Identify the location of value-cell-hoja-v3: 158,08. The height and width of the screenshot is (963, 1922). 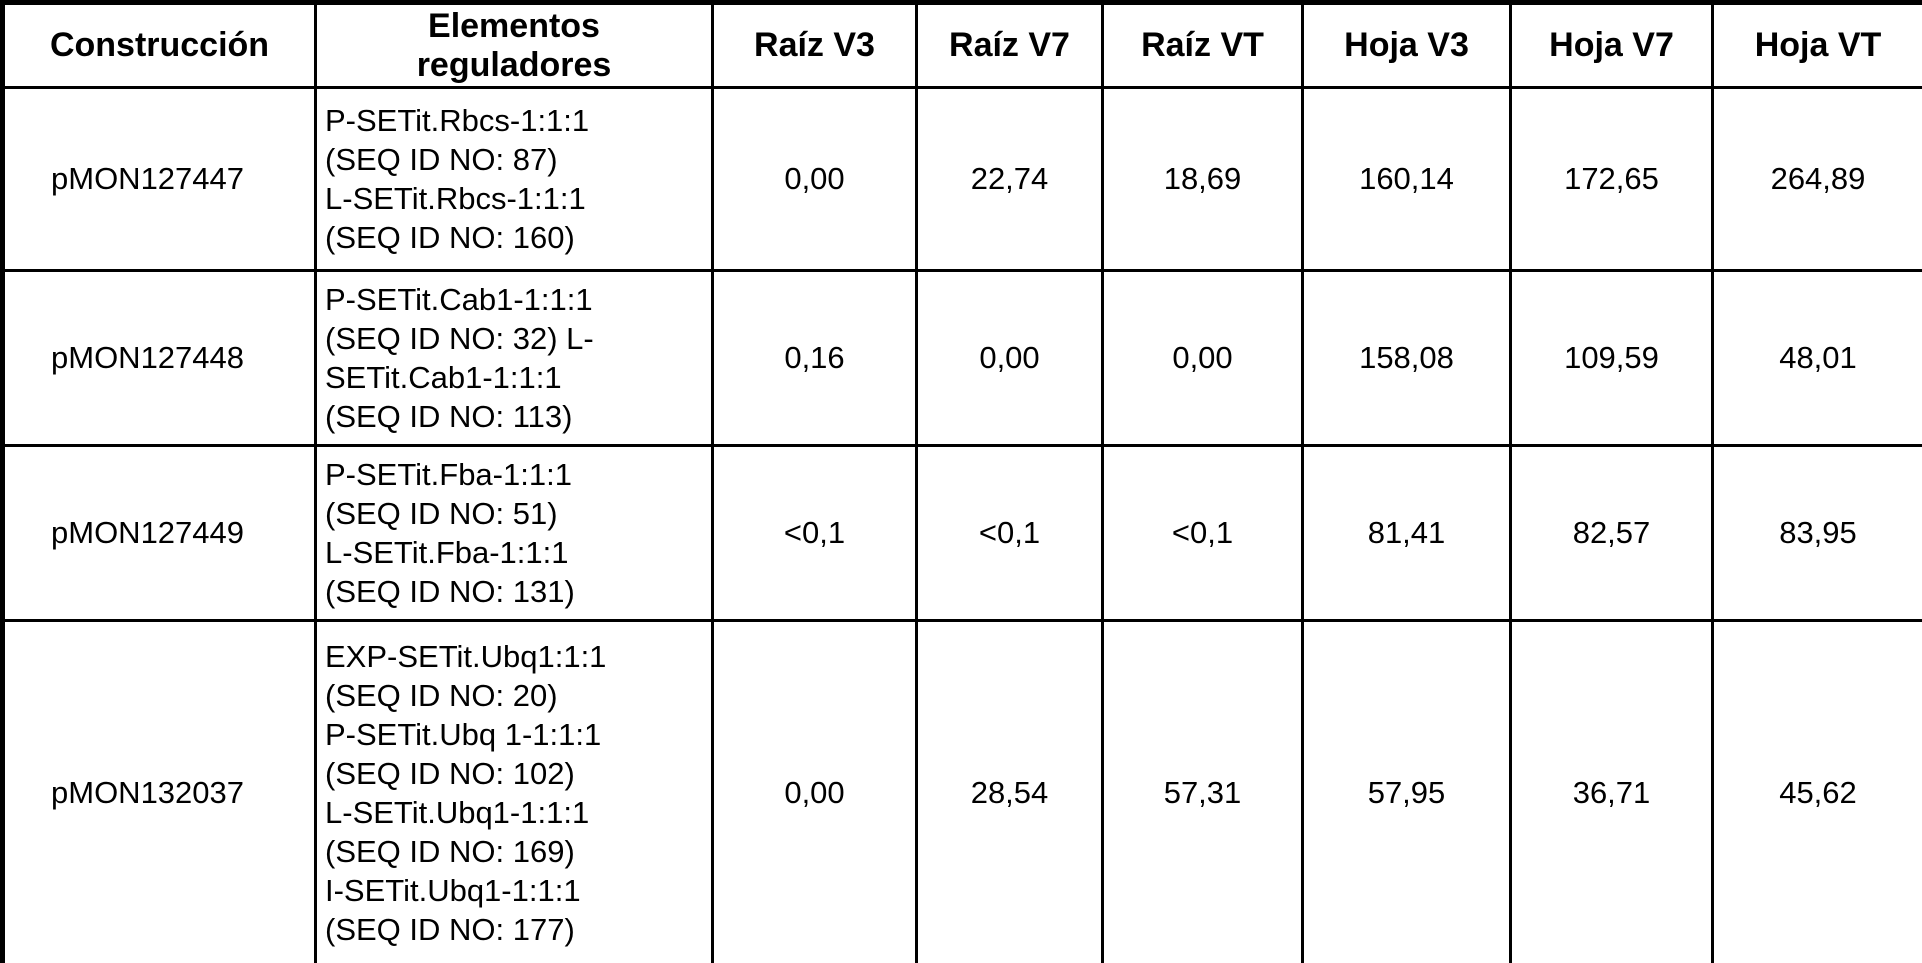
(1406, 358).